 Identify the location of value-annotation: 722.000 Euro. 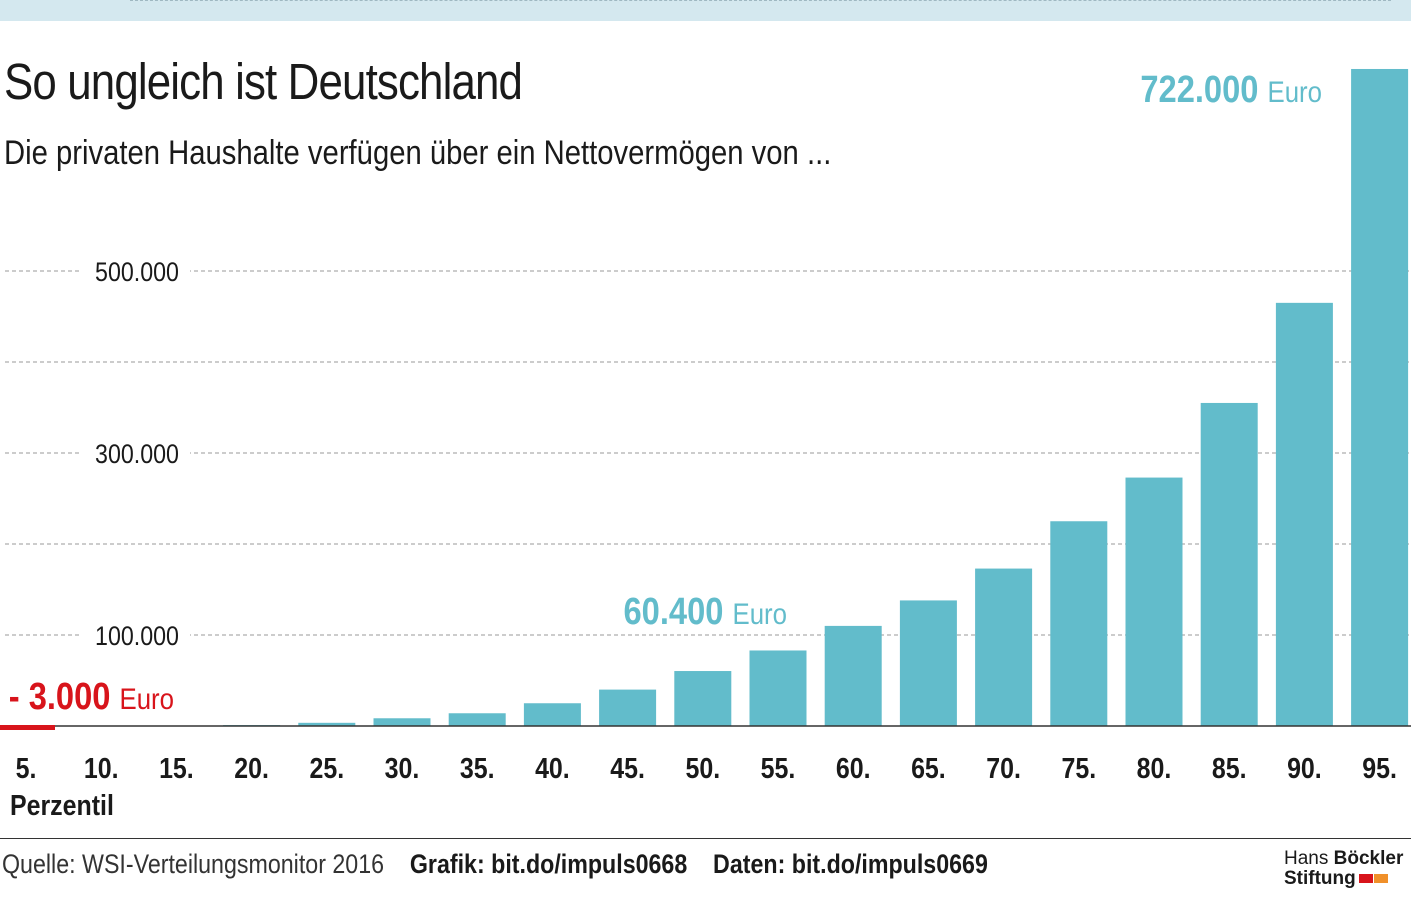
(1231, 89).